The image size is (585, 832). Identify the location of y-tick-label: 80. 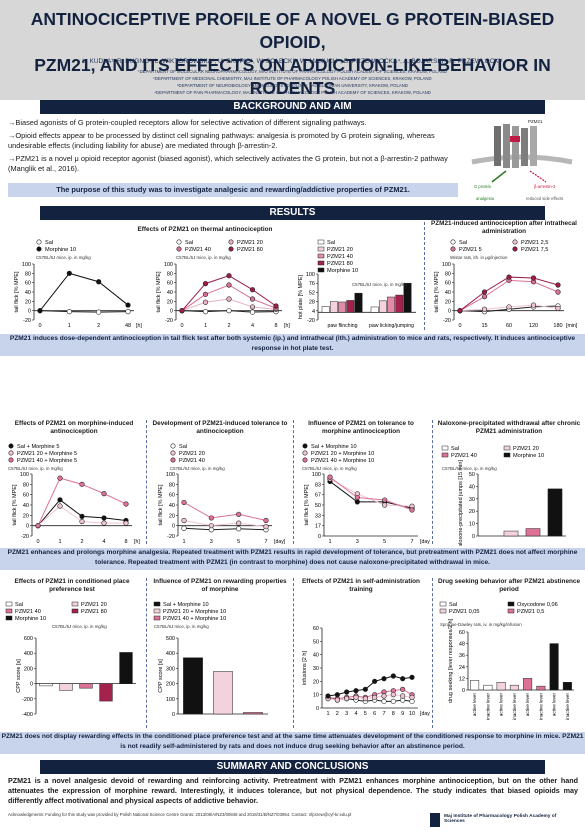
(170, 274).